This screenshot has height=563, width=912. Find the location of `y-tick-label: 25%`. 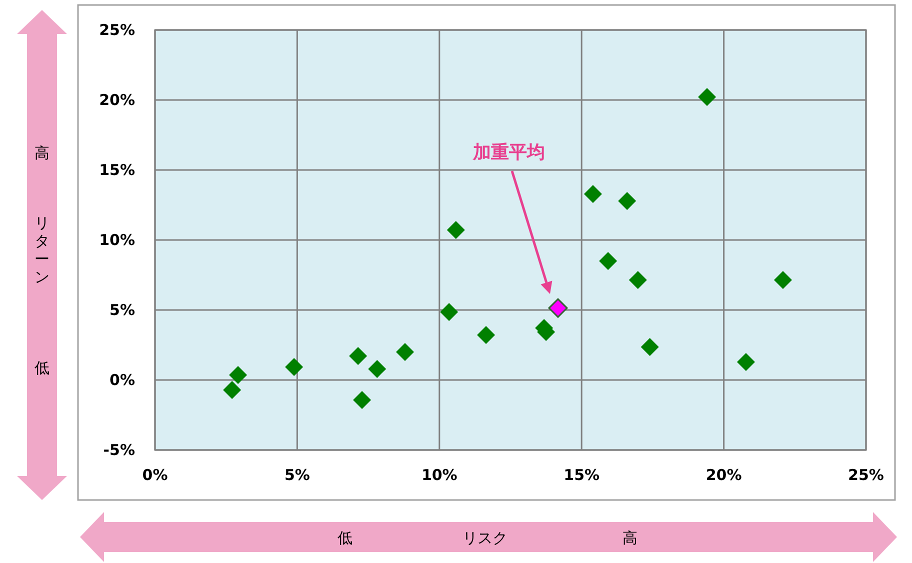

y-tick-label: 25% is located at coordinates (117, 30).